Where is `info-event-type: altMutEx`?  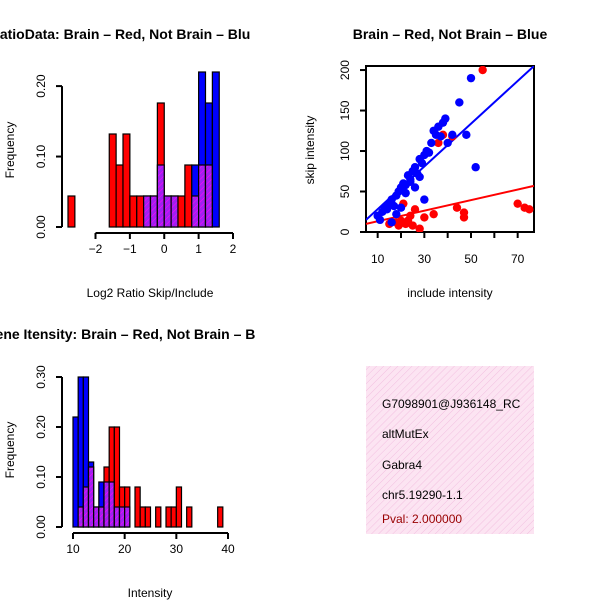 info-event-type: altMutEx is located at coordinates (405, 434).